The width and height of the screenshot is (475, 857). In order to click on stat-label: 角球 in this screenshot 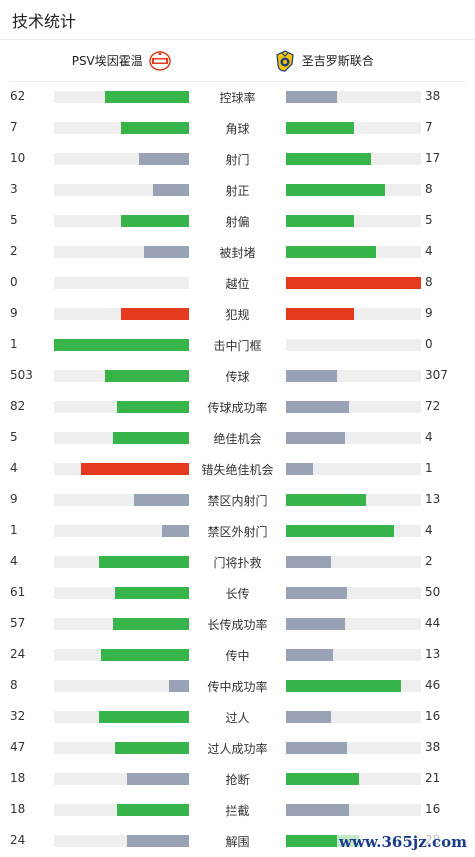, I will do `click(237, 129)`.